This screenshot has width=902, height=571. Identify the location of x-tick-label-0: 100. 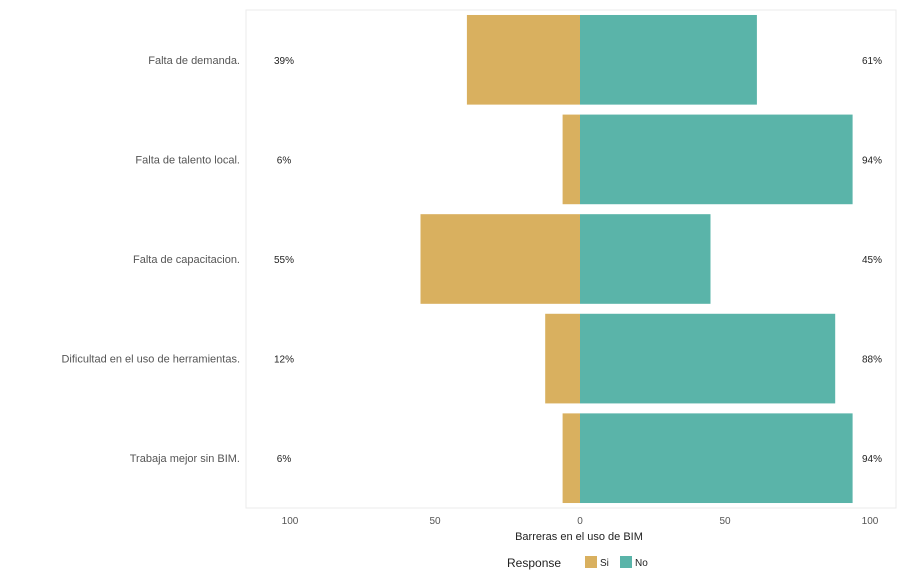
(290, 521).